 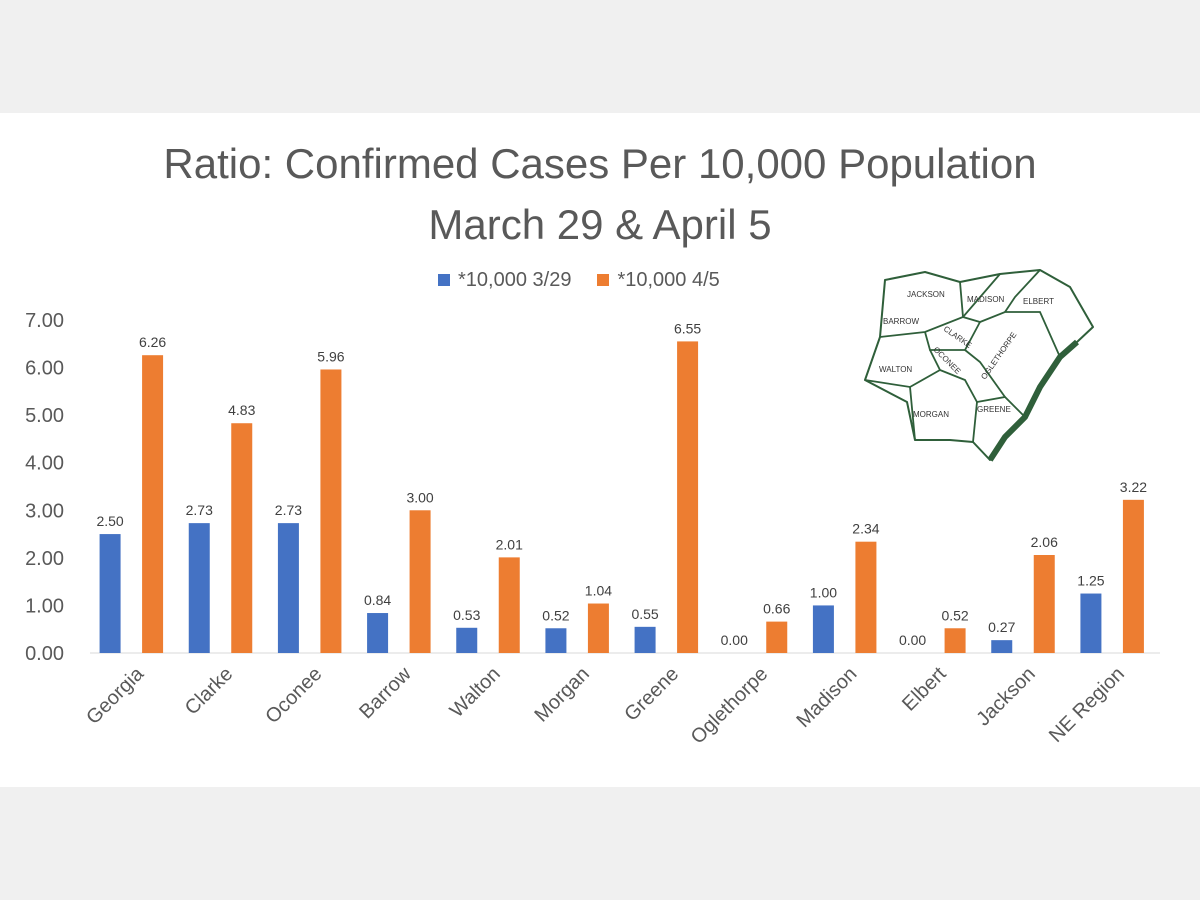 What do you see at coordinates (994, 409) in the screenshot?
I see `map-label-greene: GREENE` at bounding box center [994, 409].